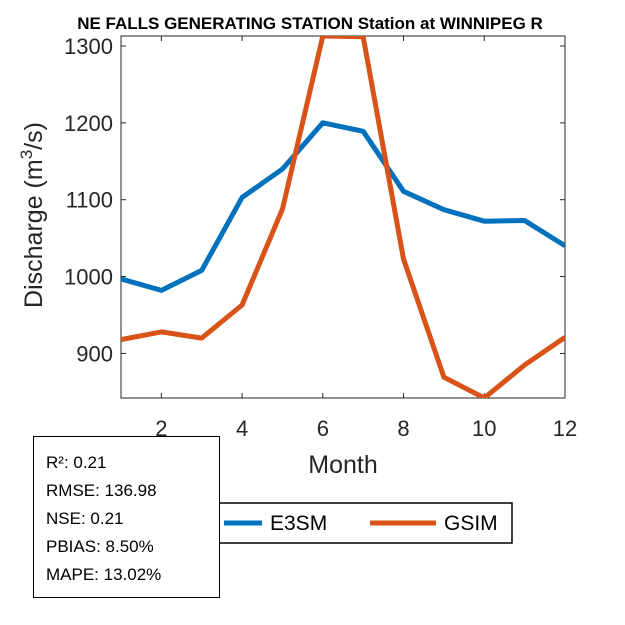  I want to click on y-tick-label: 1200, so click(88, 123).